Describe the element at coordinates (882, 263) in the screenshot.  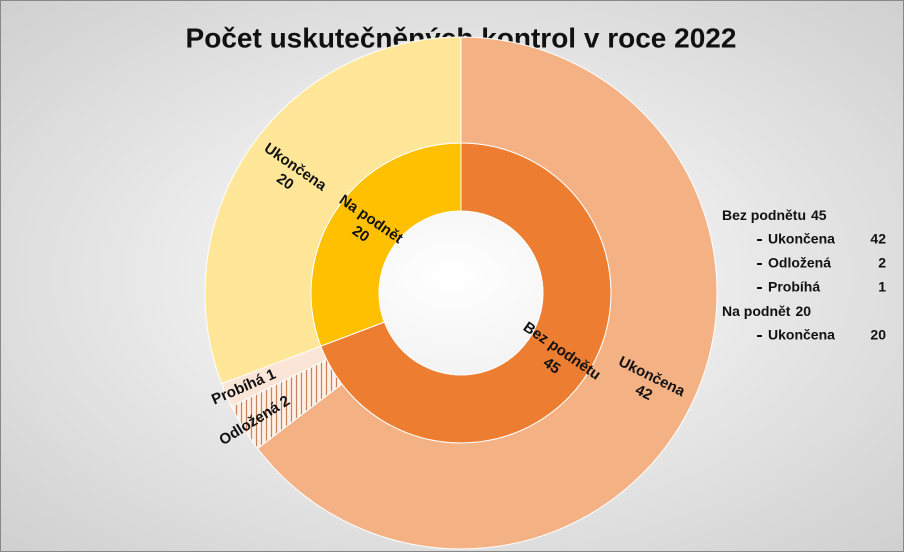
I see `legend-item-value: 2` at that location.